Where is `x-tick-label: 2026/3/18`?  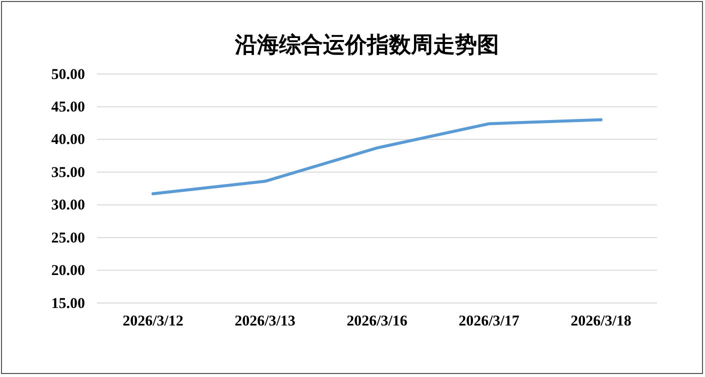
x-tick-label: 2026/3/18 is located at coordinates (601, 322).